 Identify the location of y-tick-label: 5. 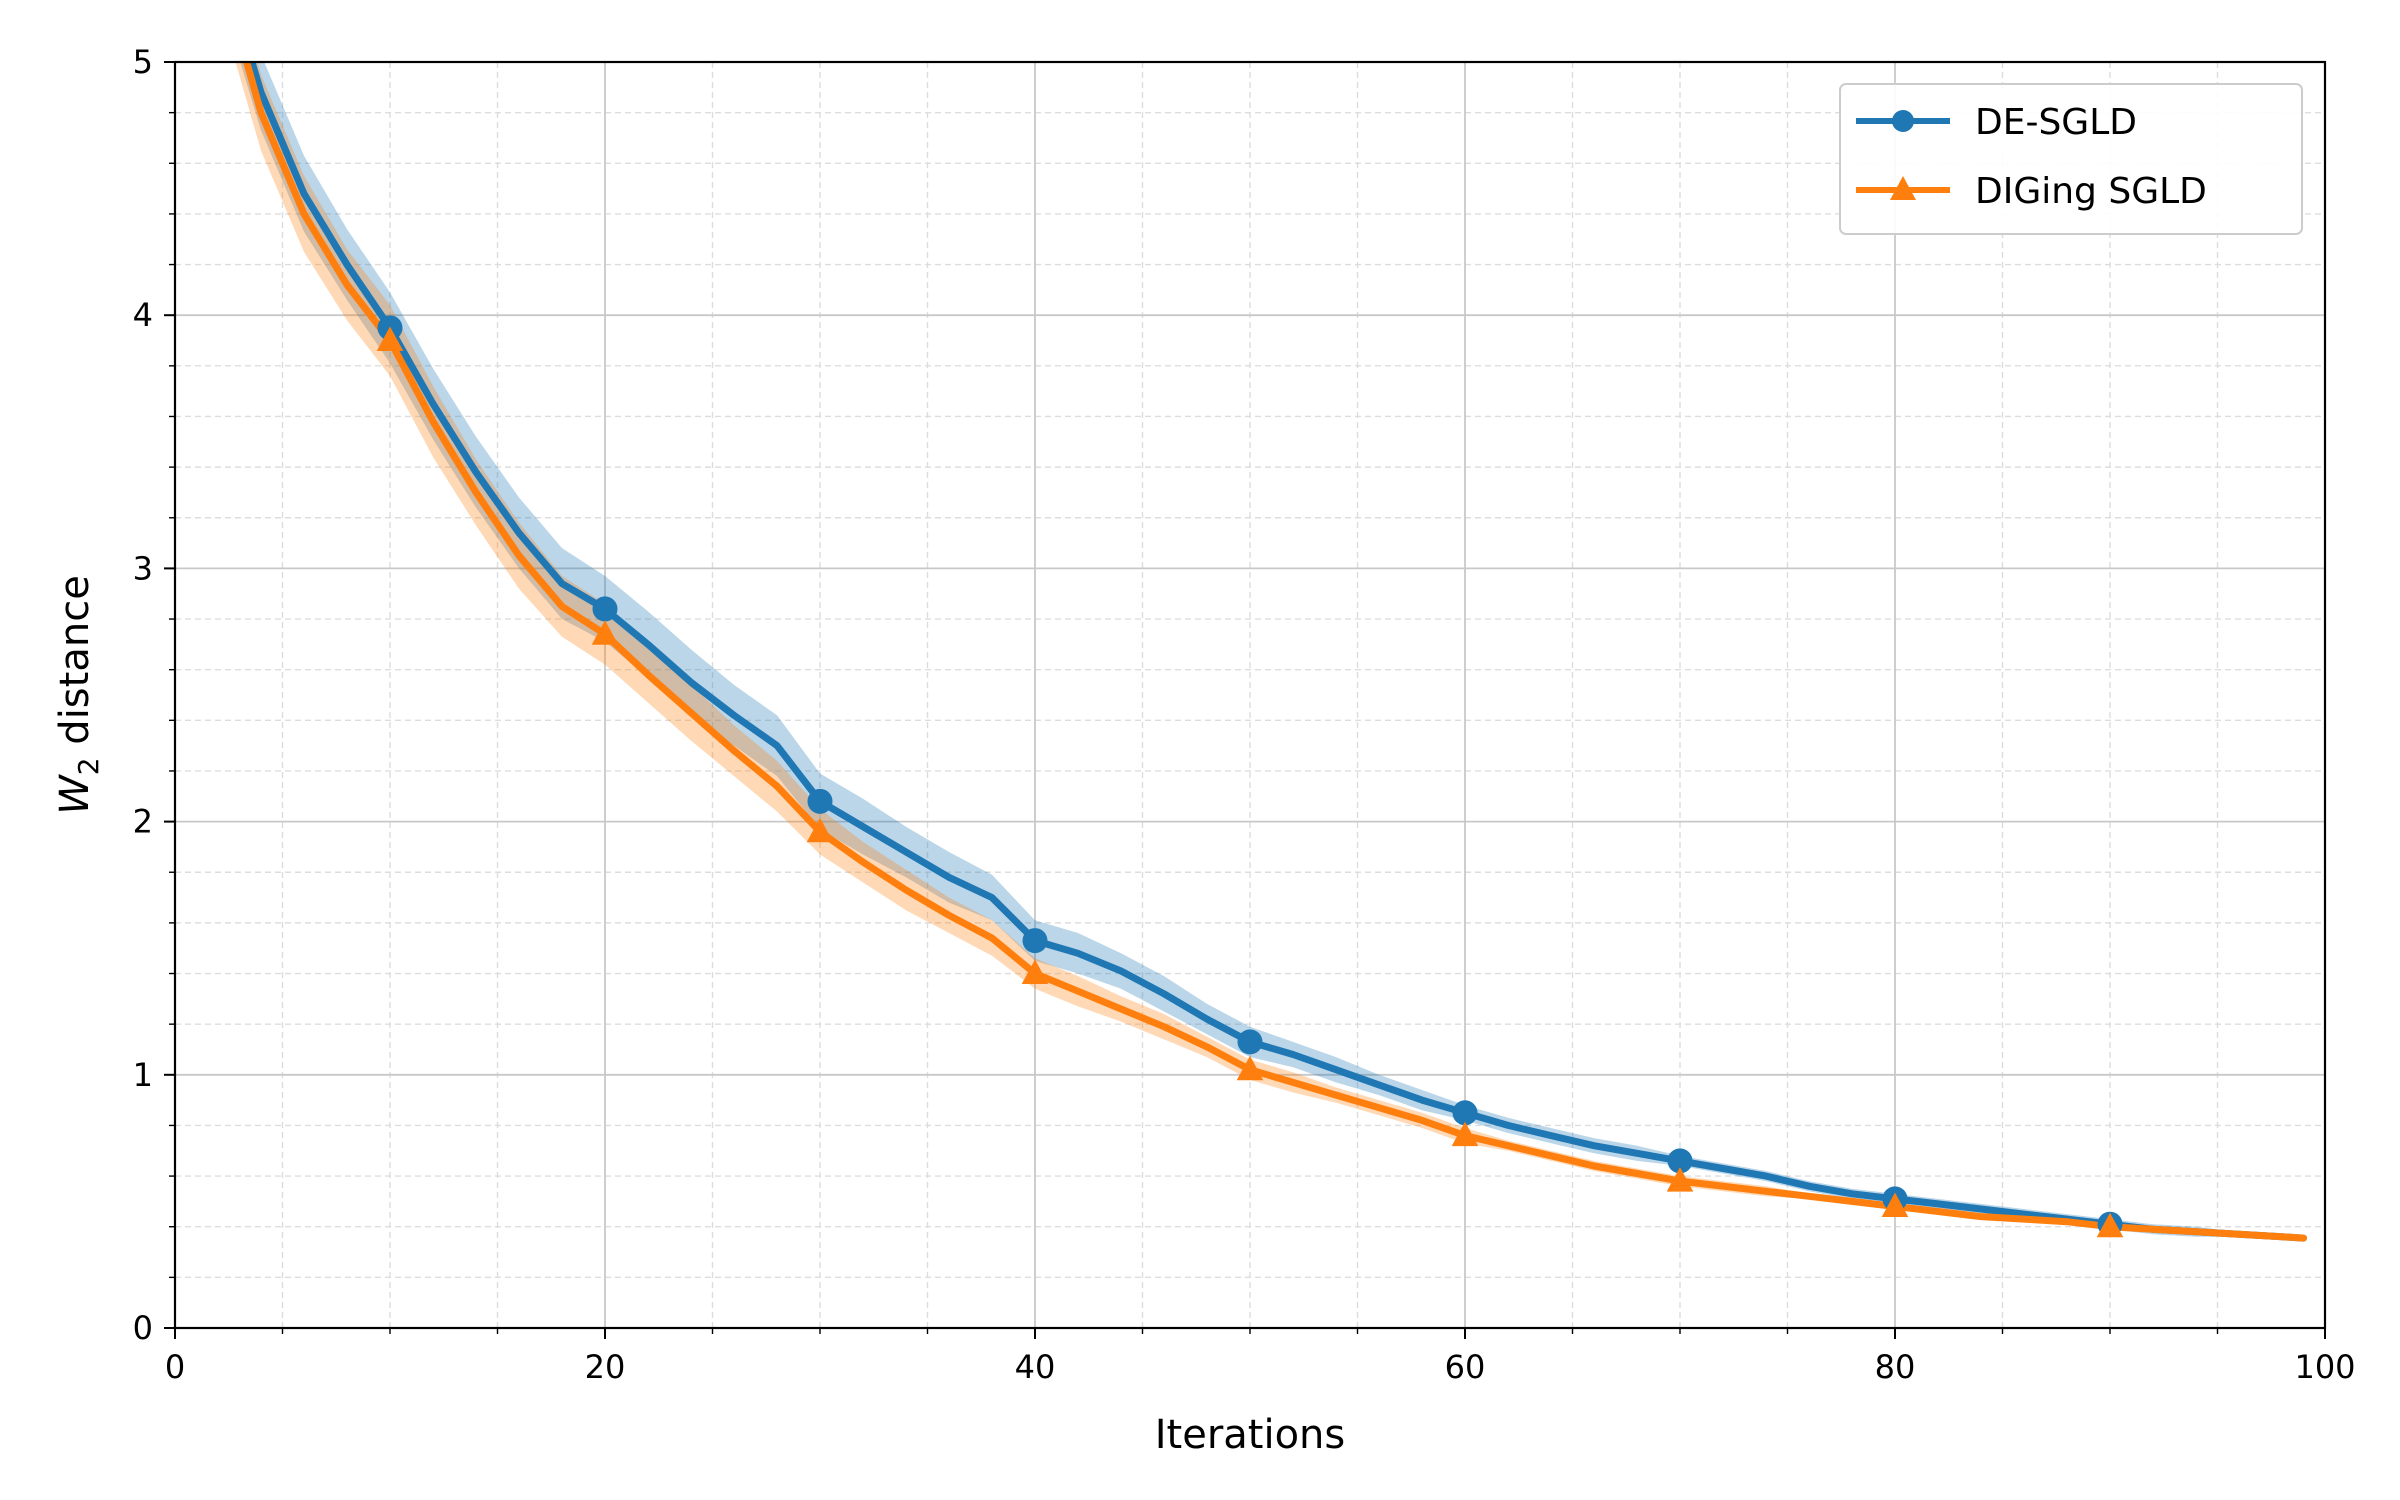
(143, 62).